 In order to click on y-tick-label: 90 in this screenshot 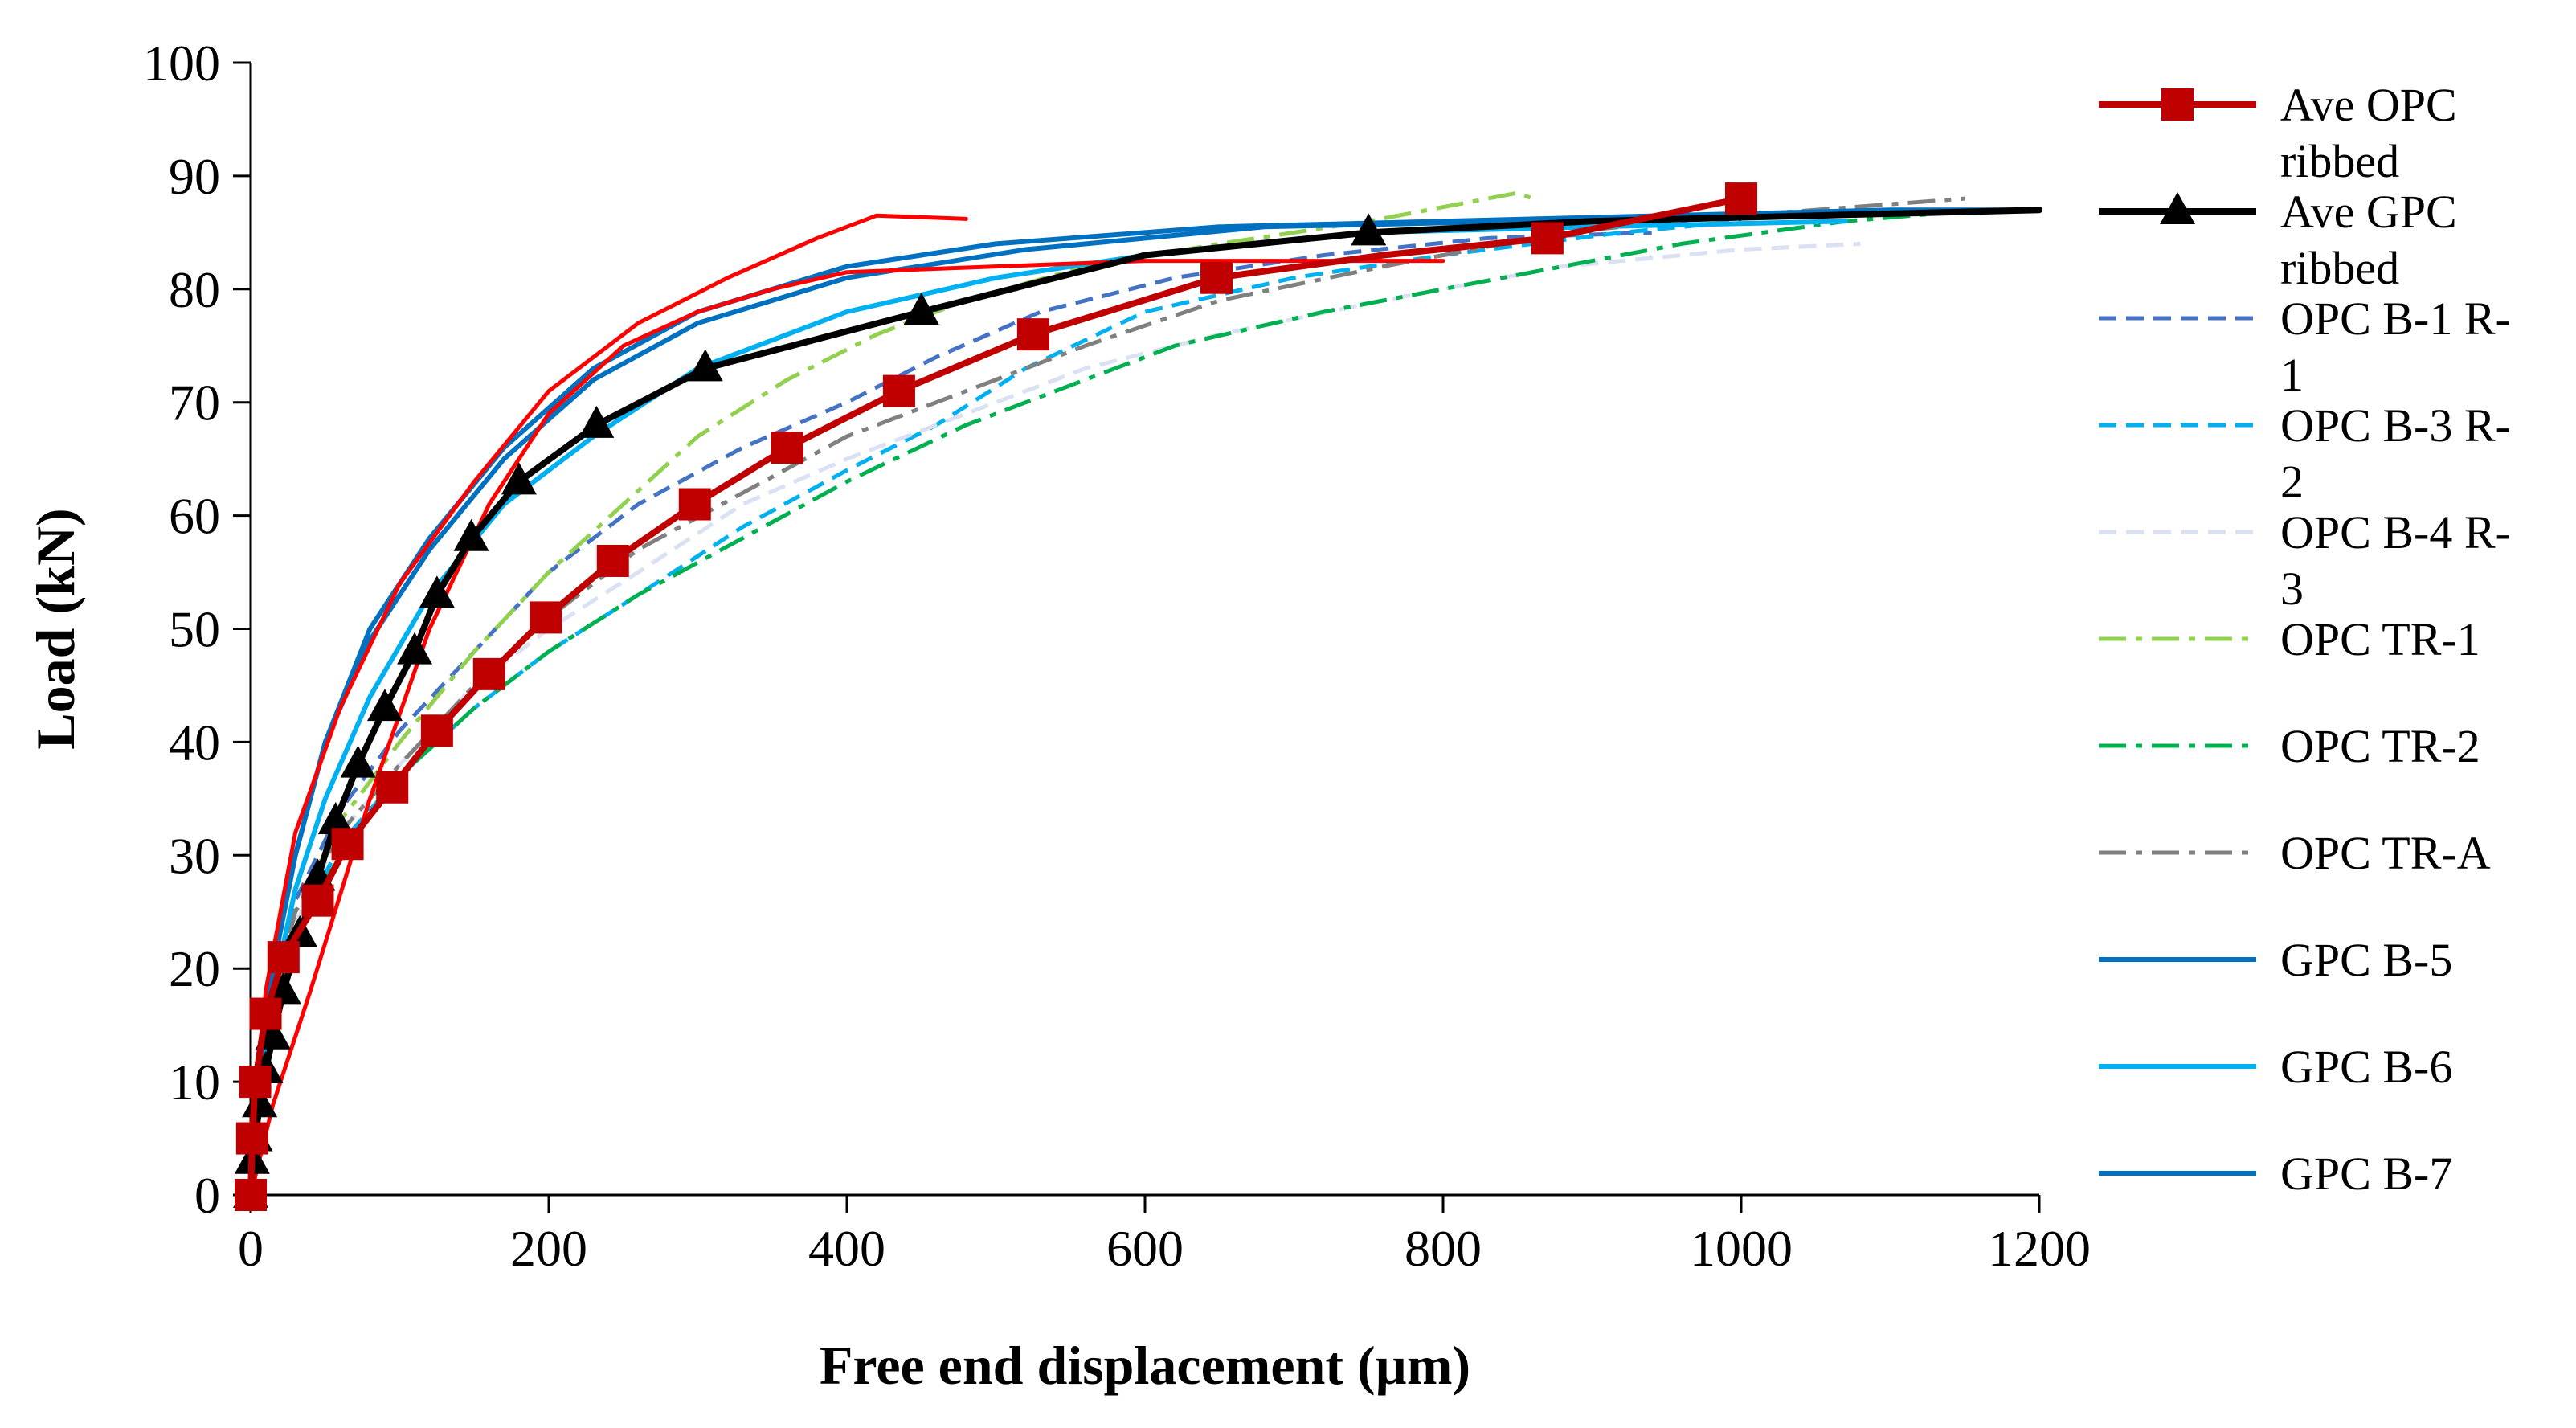, I will do `click(194, 176)`.